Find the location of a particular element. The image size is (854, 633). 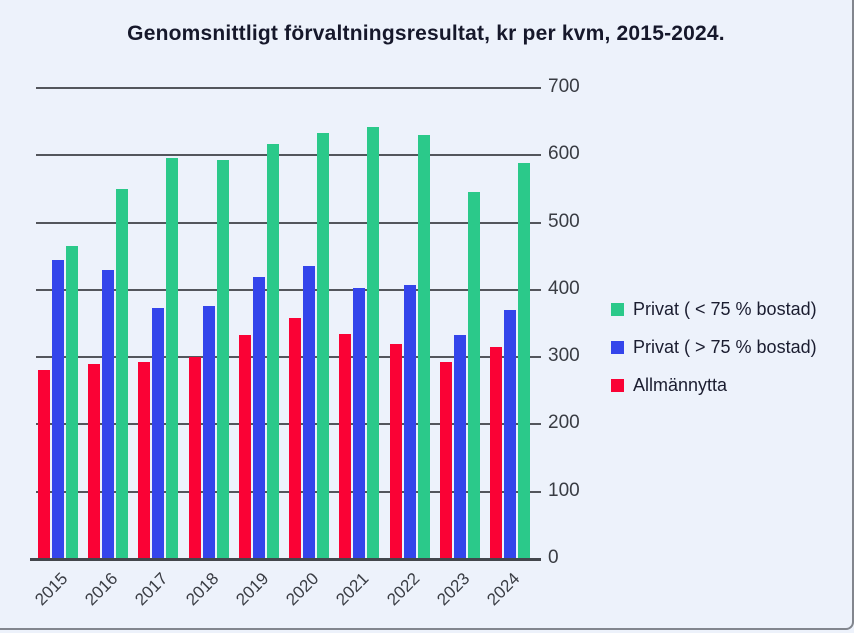

legend-item-privat-gt75: Privat ( > 75 % bostad) is located at coordinates (714, 347).